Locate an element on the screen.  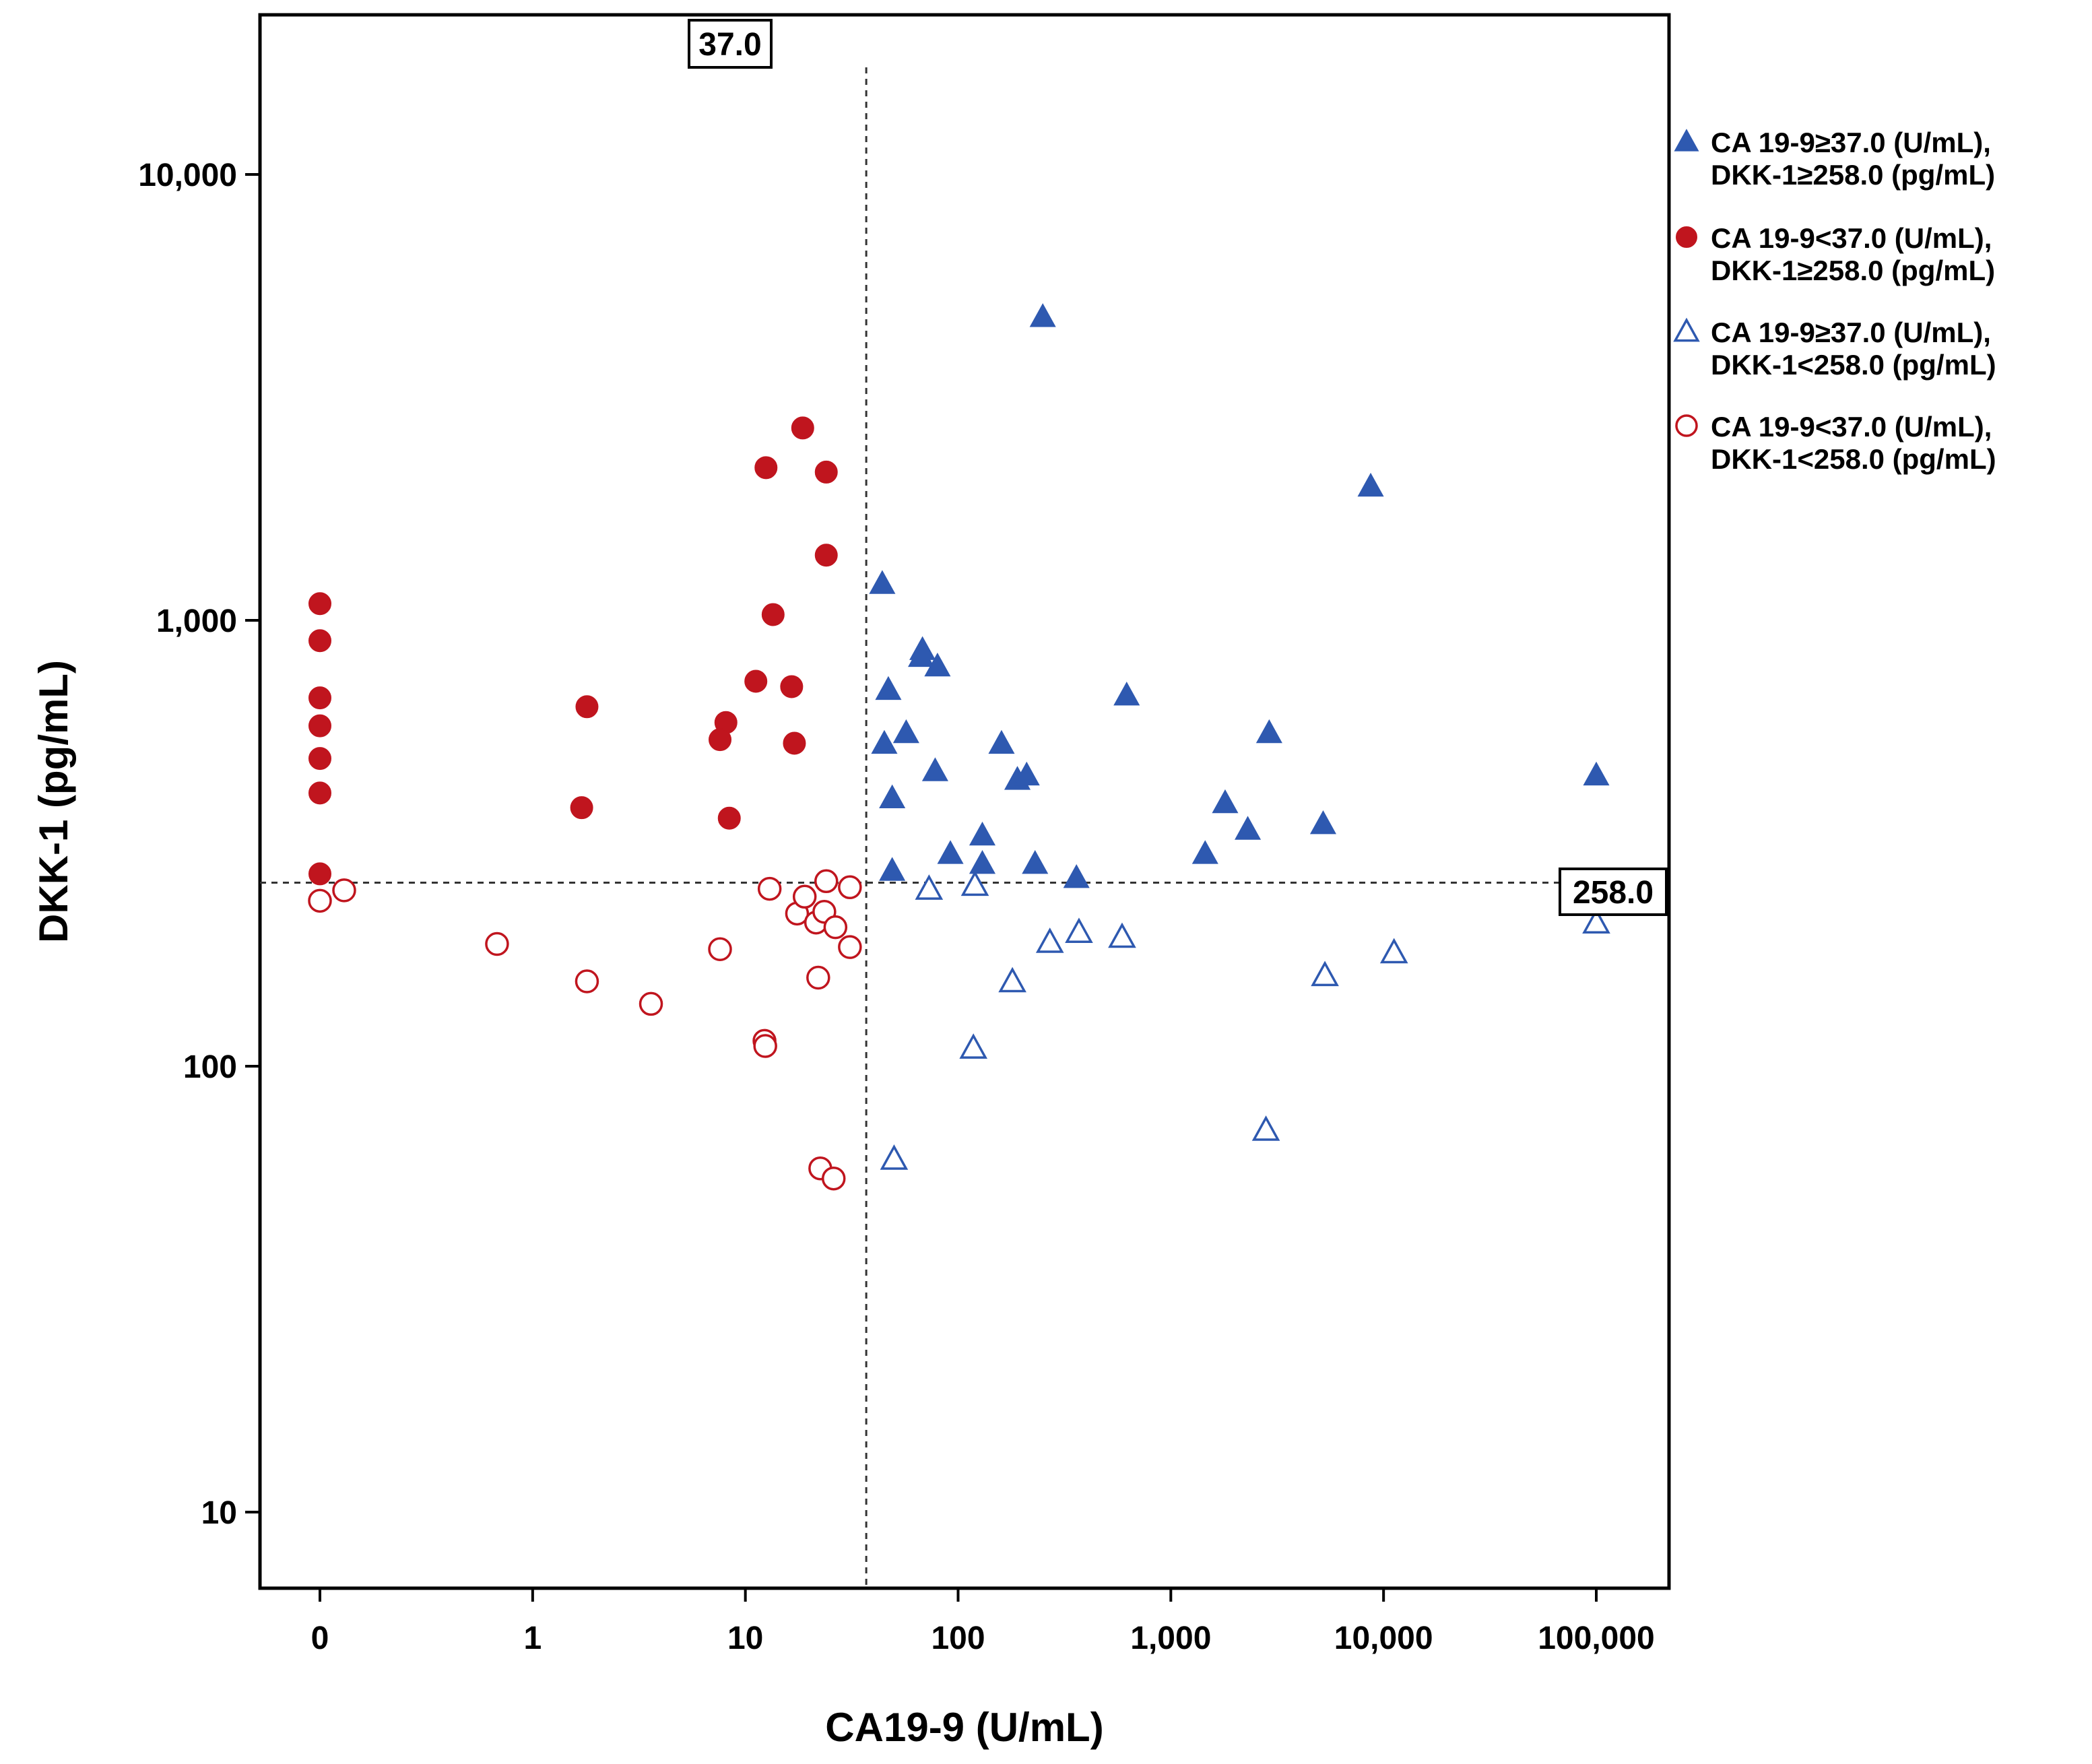
ref-label-y: 258.0 is located at coordinates (1613, 892).